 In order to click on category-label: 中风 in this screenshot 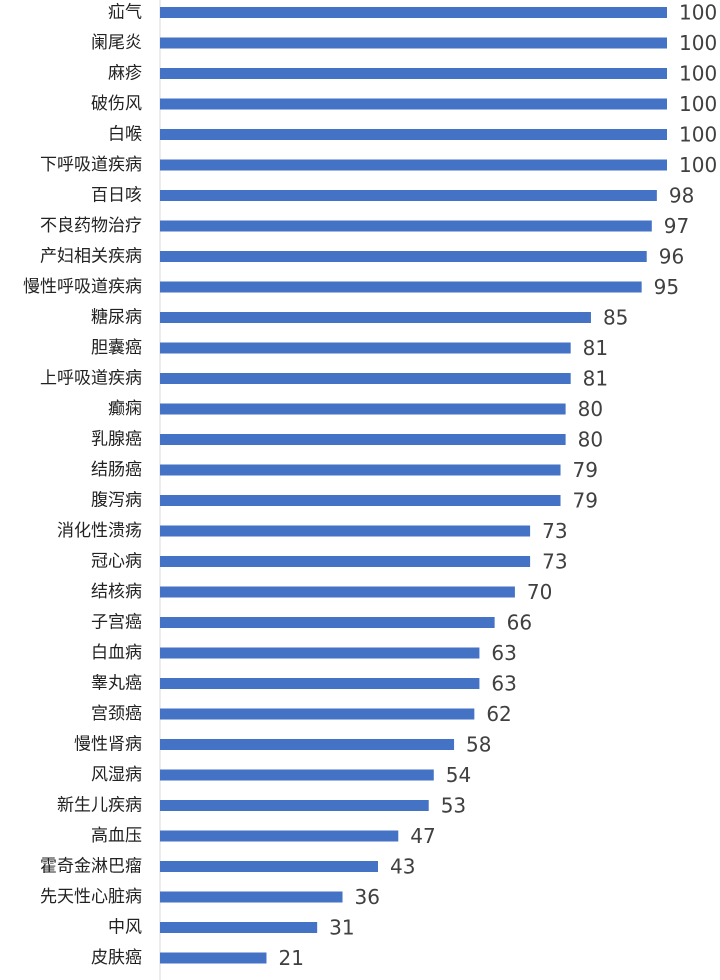, I will do `click(125, 928)`.